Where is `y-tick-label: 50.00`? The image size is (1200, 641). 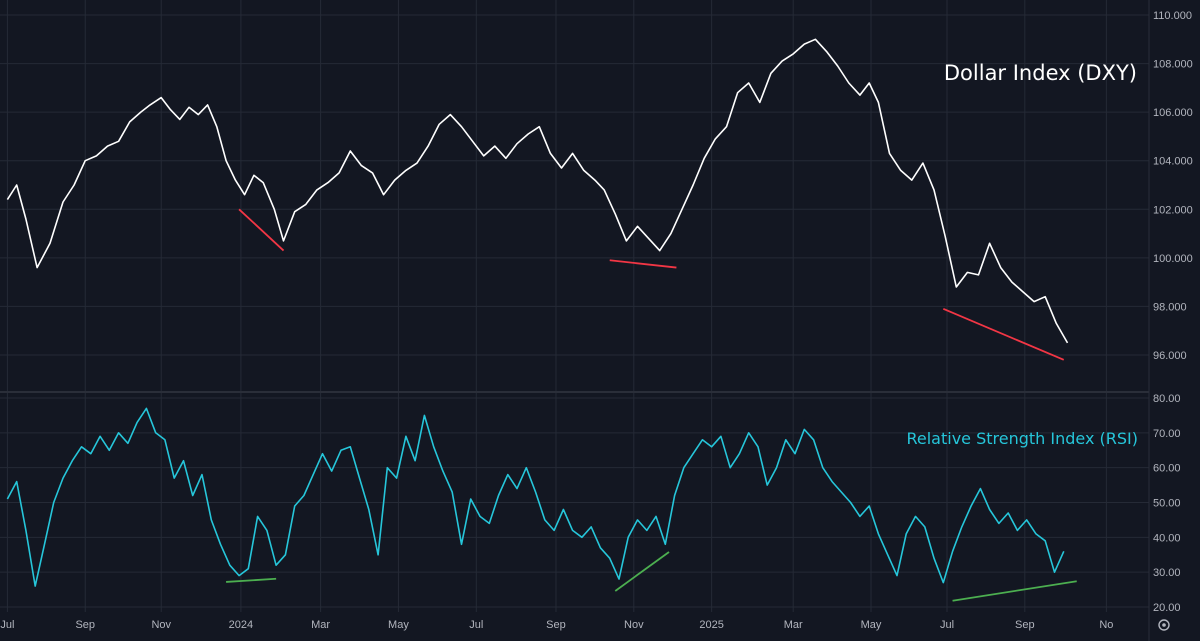
y-tick-label: 50.00 is located at coordinates (1167, 504).